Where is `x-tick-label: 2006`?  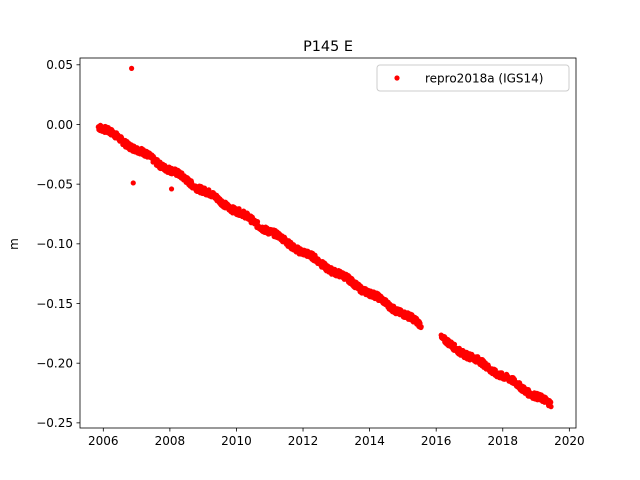 x-tick-label: 2006 is located at coordinates (103, 441).